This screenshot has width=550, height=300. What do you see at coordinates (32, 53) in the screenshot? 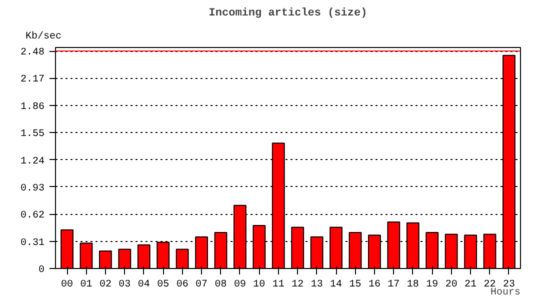
I see `y-tick-label: 2.48` at bounding box center [32, 53].